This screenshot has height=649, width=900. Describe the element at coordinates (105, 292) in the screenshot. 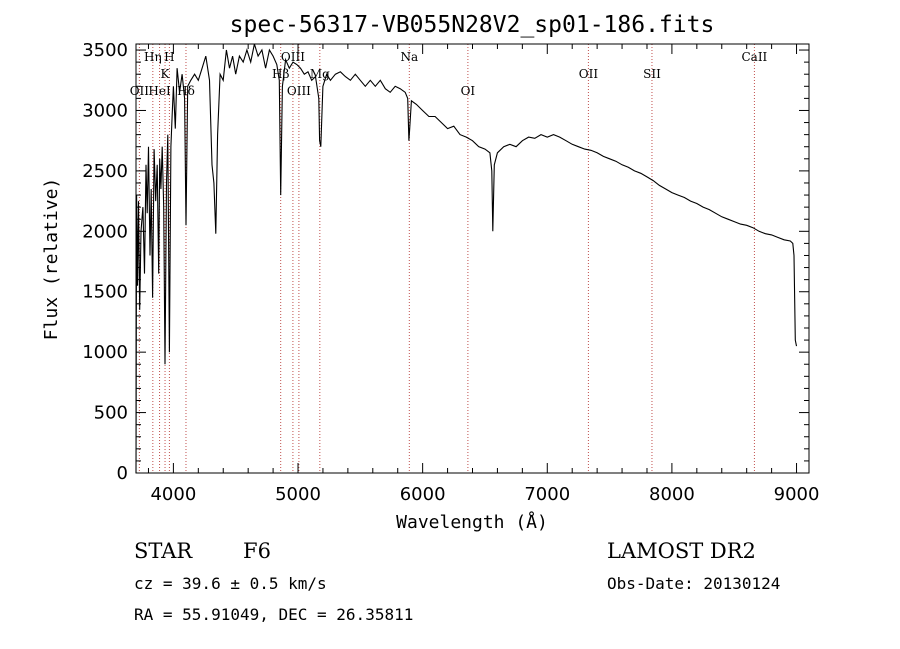

I see `y-tick-label-3: 1500` at that location.